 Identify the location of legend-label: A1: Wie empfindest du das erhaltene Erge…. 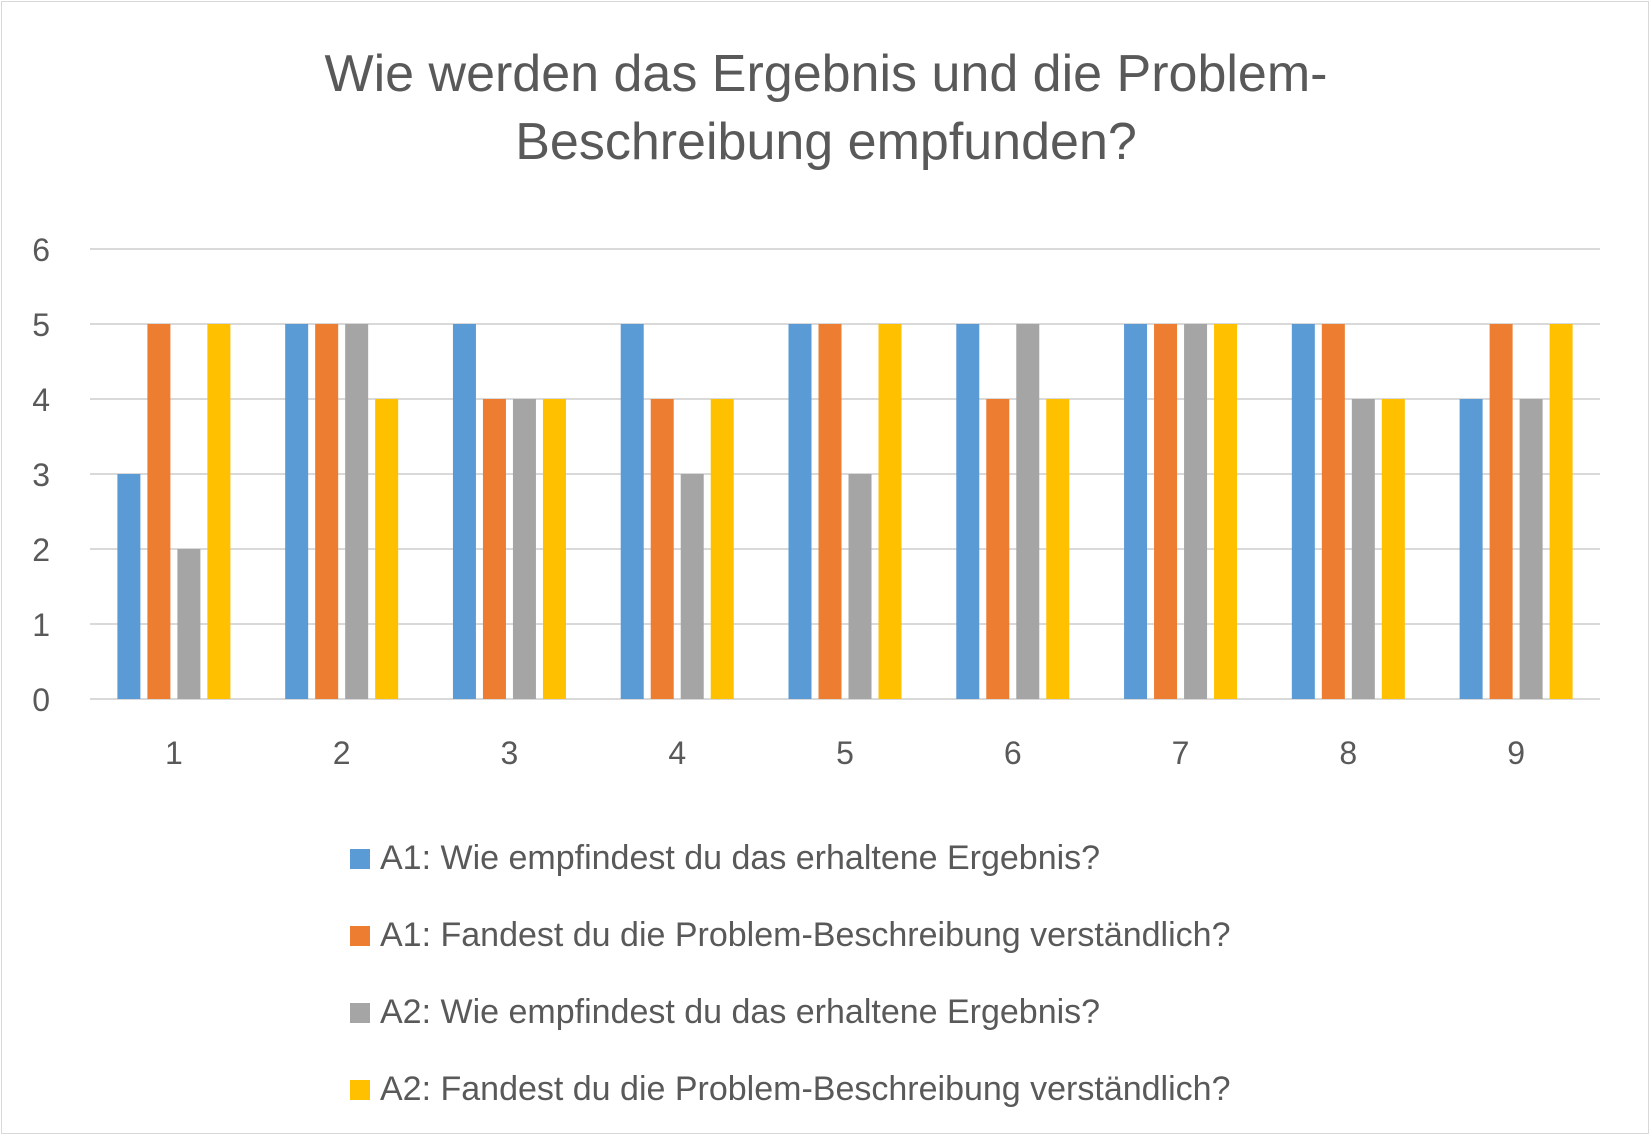
(740, 858).